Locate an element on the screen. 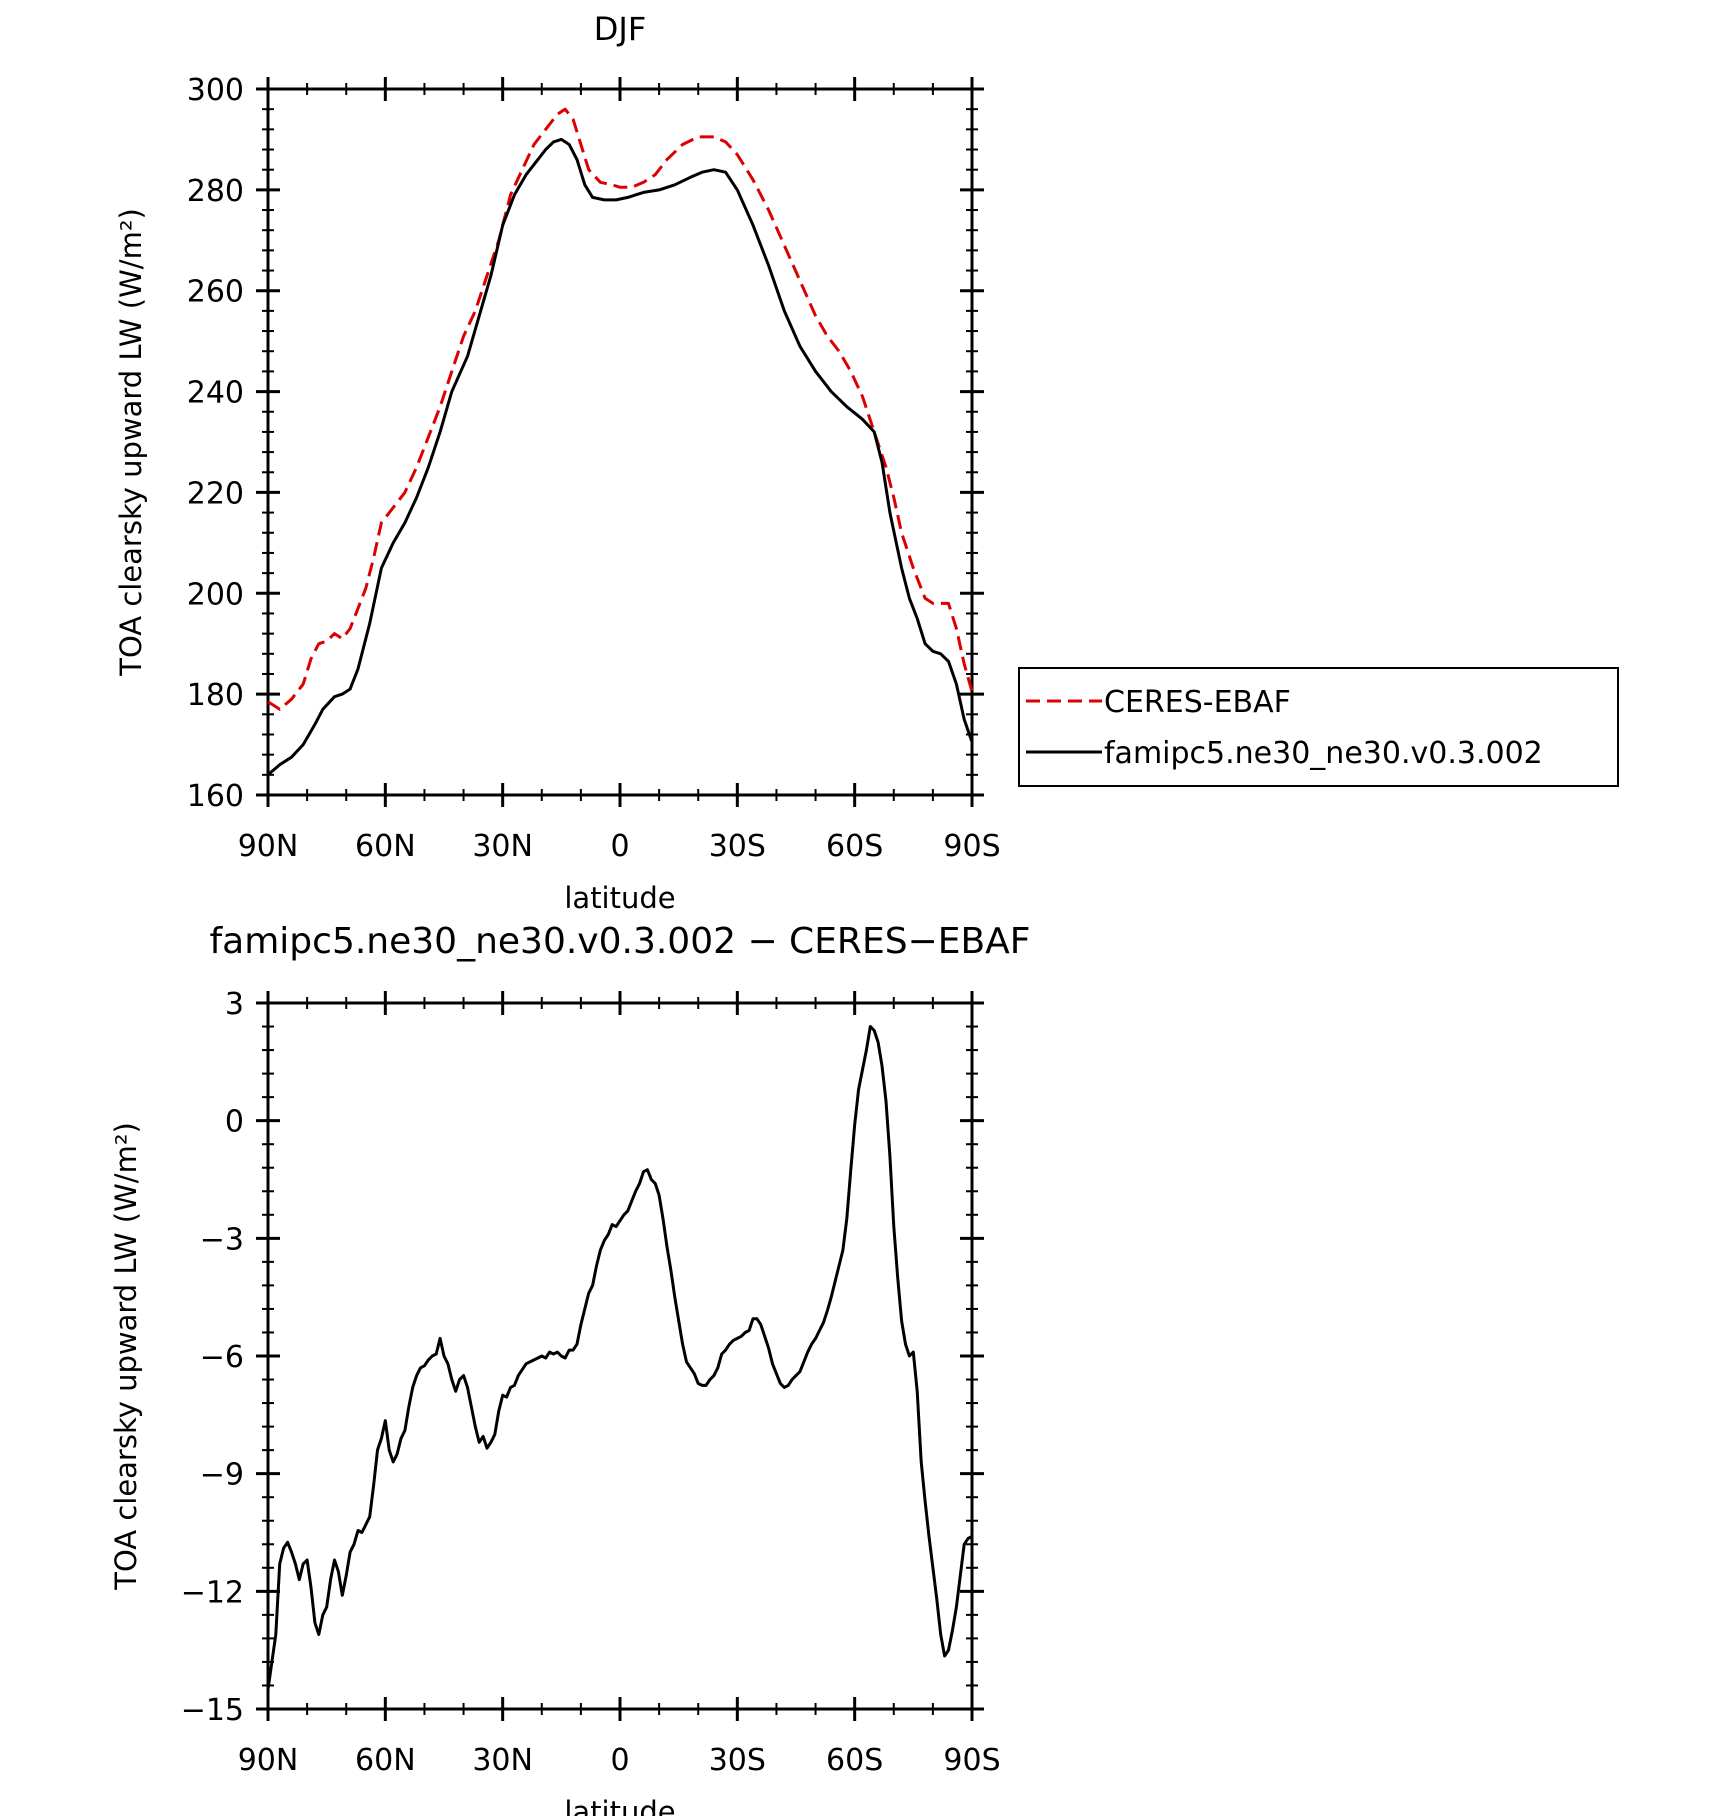 This screenshot has width=1710, height=1816. legend-label-ceres-ebaf: CERES-EBAF is located at coordinates (1197, 702).